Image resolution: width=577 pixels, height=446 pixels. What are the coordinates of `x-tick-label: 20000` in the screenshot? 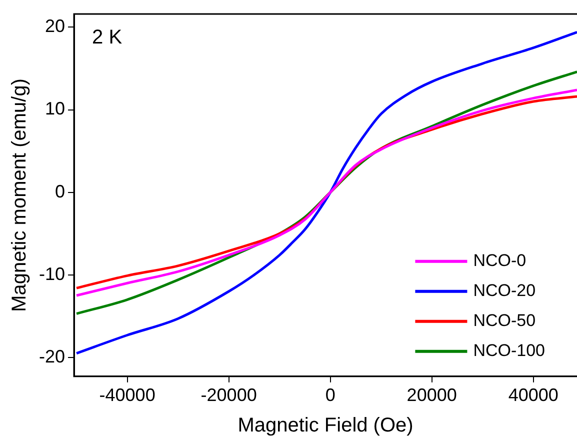 It's located at (431, 395).